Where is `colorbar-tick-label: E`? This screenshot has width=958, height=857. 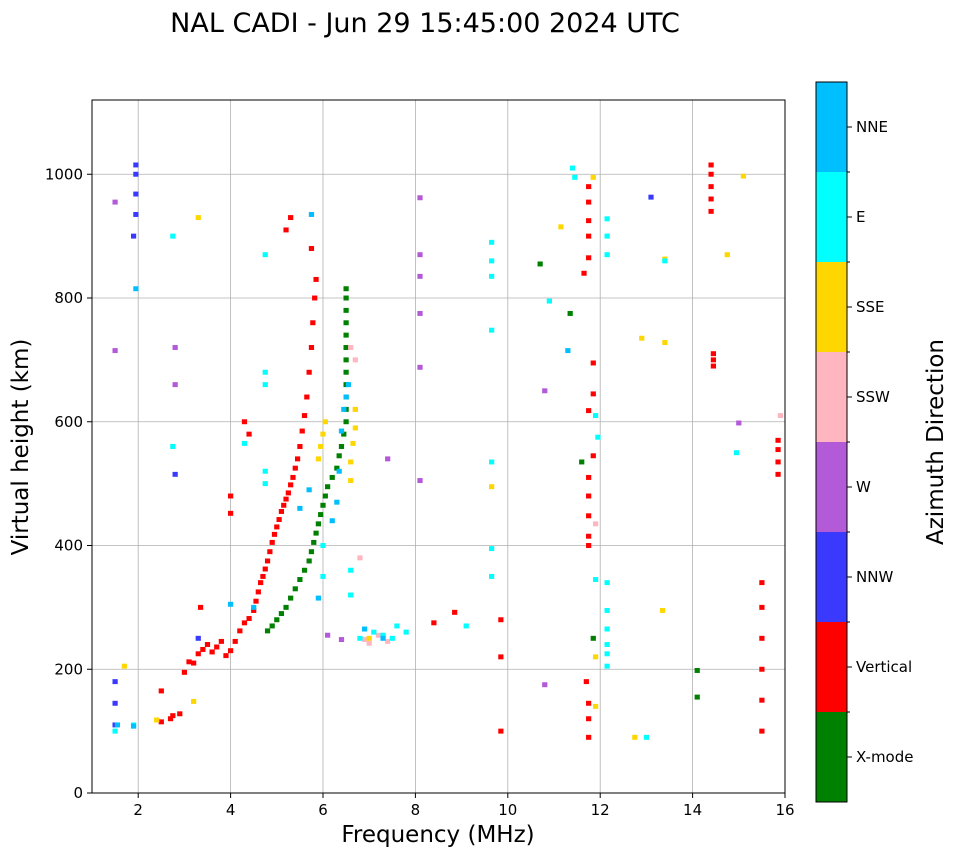 colorbar-tick-label: E is located at coordinates (860, 217).